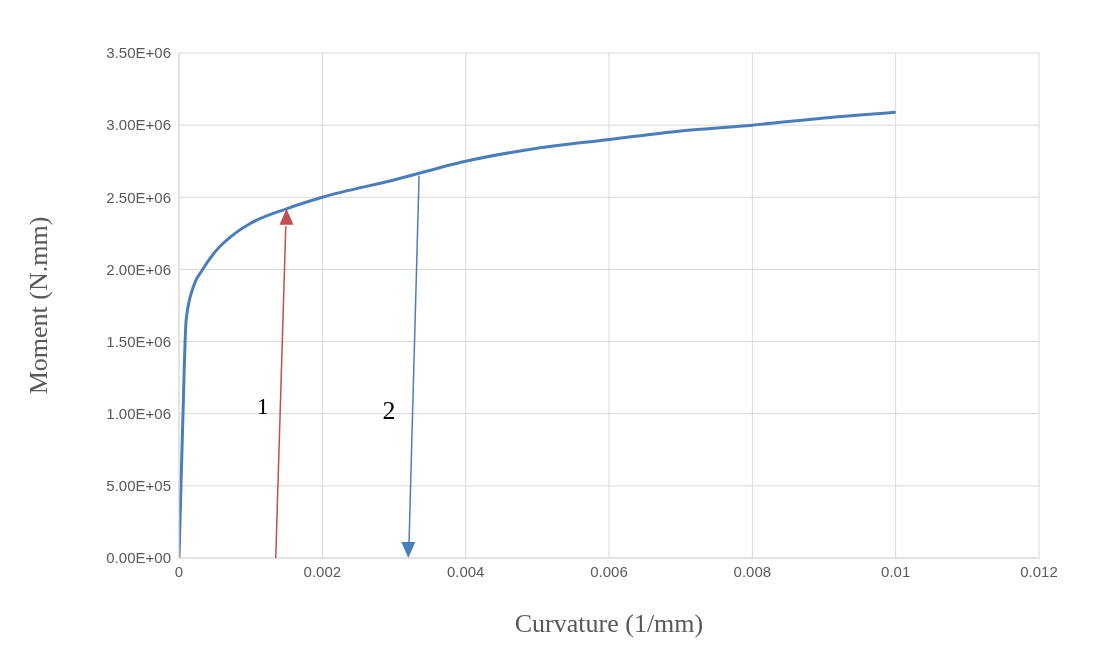 Image resolution: width=1101 pixels, height=648 pixels. Describe the element at coordinates (179, 571) in the screenshot. I see `x-tick-label: 0` at that location.